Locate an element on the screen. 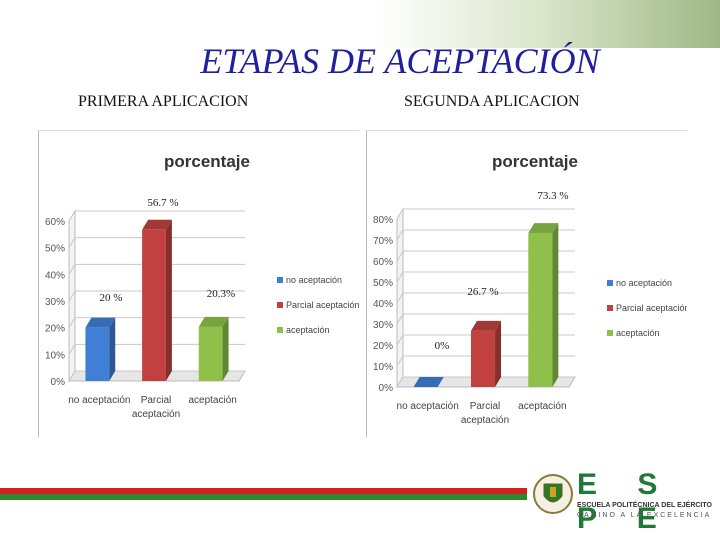 Image resolution: width=720 pixels, height=540 pixels. footer-stripe-red is located at coordinates (263, 491).